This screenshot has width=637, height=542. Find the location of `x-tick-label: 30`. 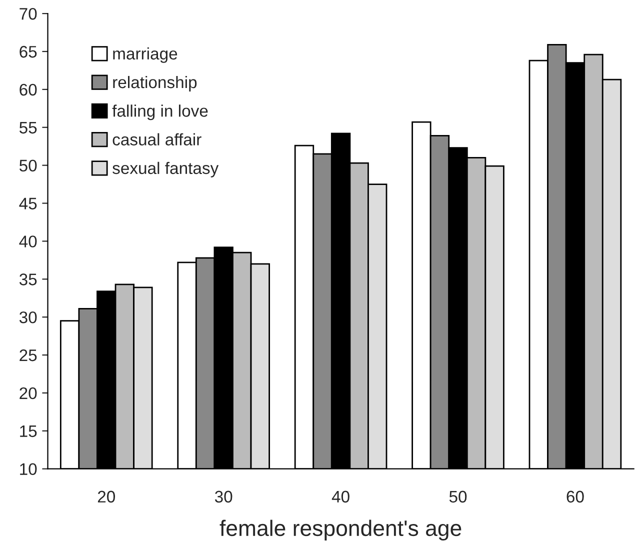

x-tick-label: 30 is located at coordinates (223, 496).